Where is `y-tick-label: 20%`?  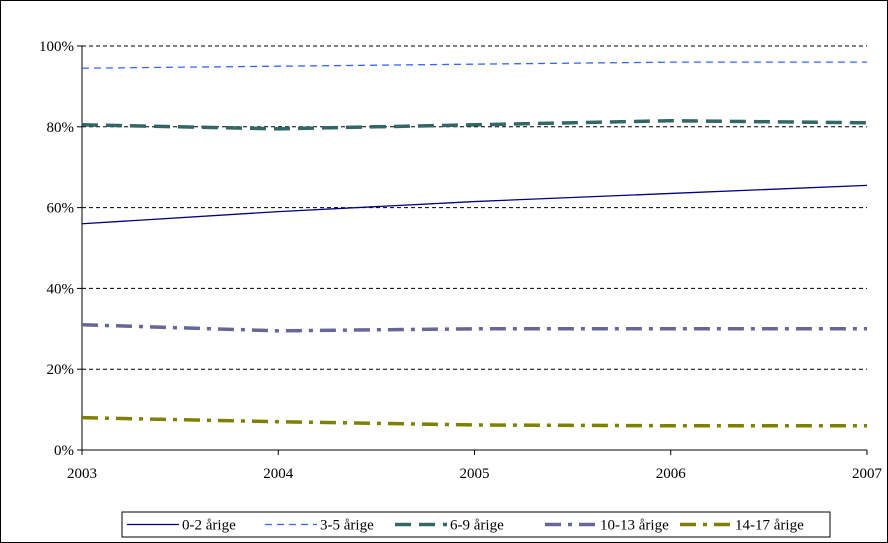
y-tick-label: 20% is located at coordinates (61, 370).